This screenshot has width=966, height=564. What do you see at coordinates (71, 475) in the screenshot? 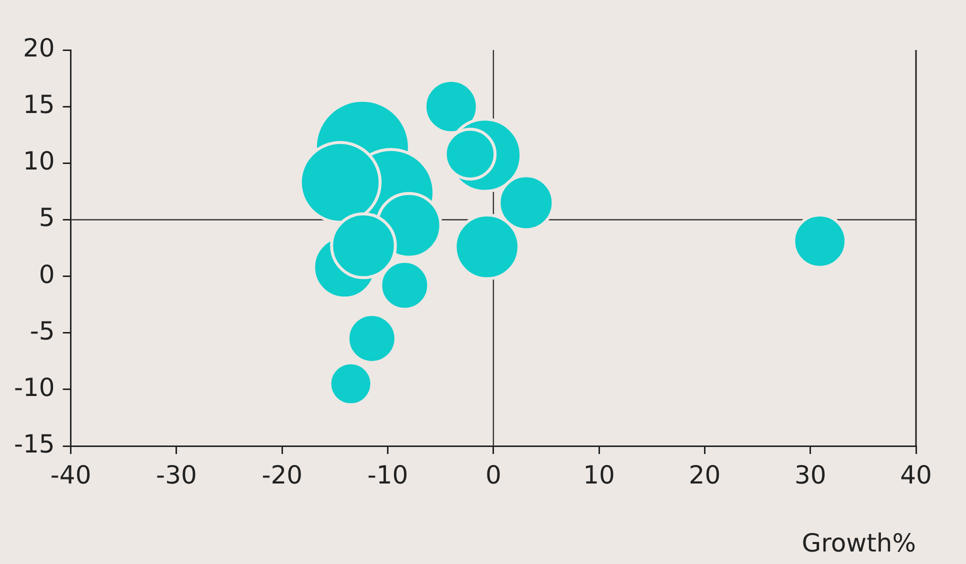
I see `x-tick-label: -40` at bounding box center [71, 475].